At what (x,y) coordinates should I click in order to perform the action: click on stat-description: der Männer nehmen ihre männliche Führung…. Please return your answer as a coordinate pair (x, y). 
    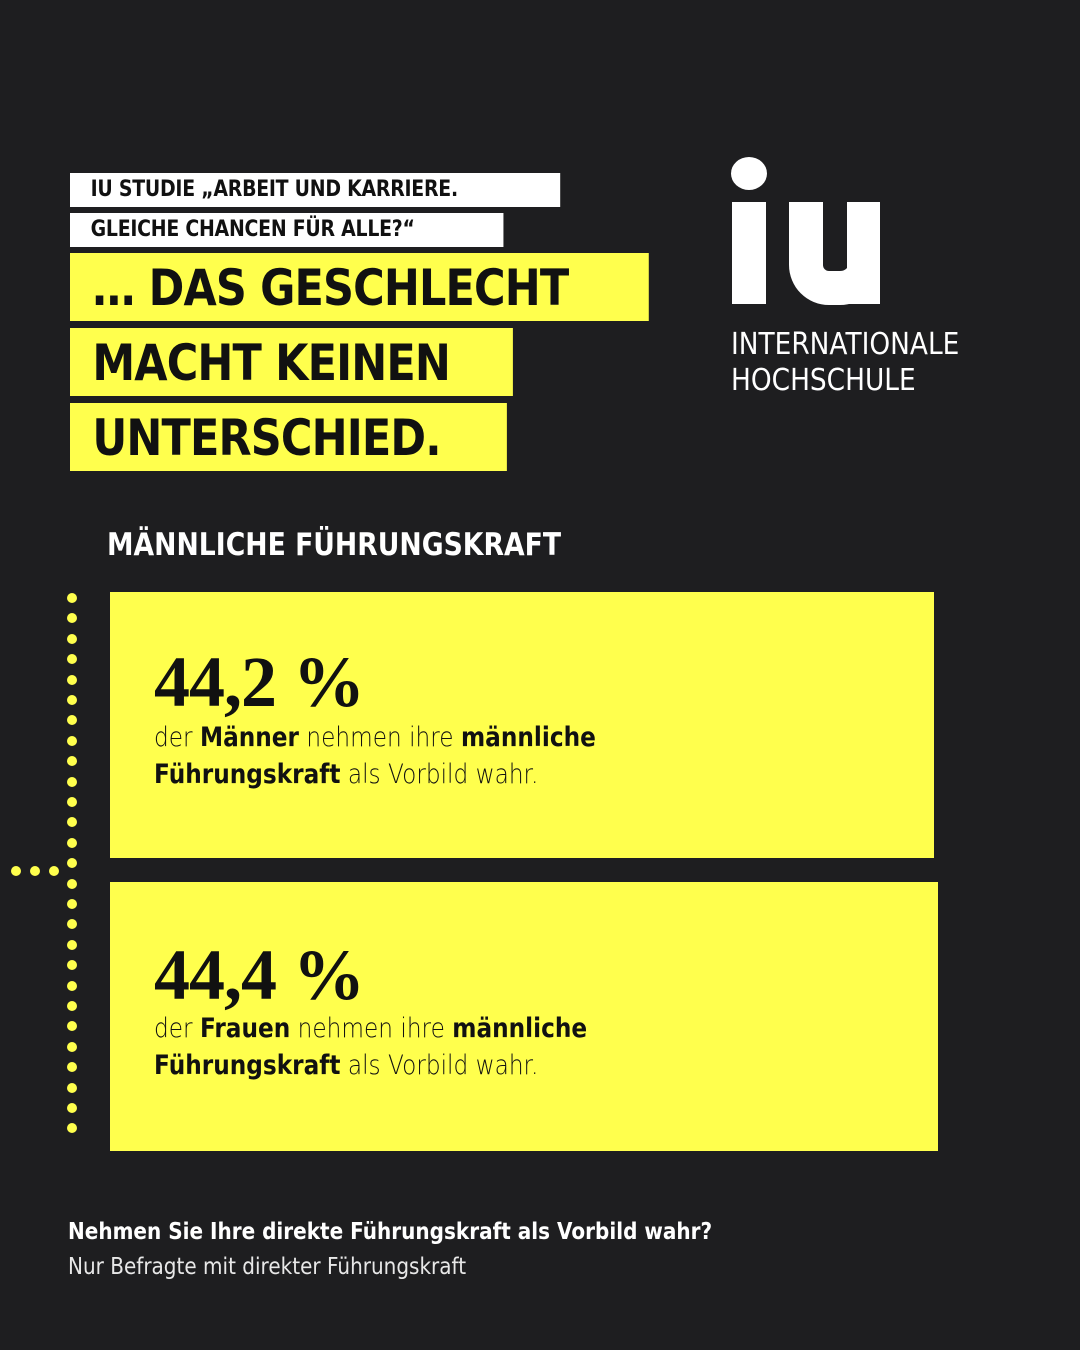
    Looking at the image, I should click on (375, 756).